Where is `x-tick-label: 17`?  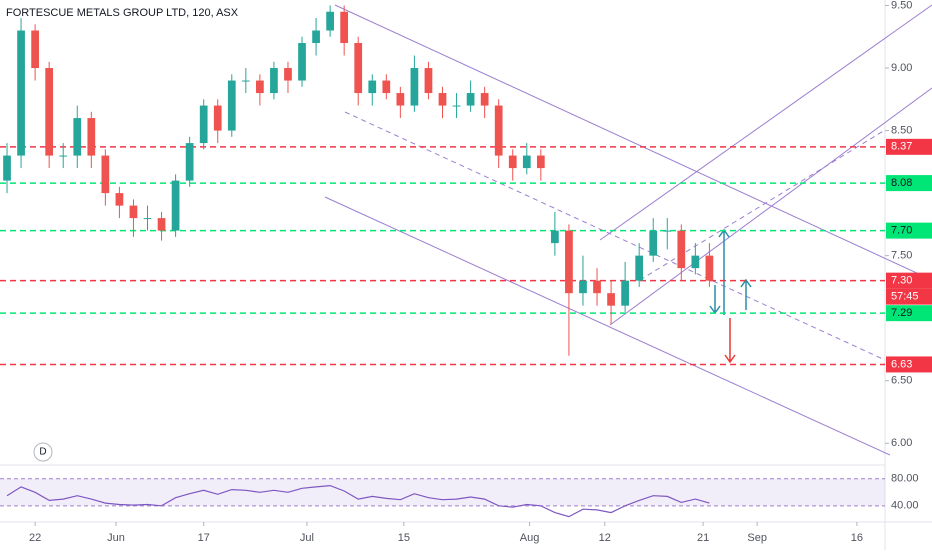 x-tick-label: 17 is located at coordinates (204, 538).